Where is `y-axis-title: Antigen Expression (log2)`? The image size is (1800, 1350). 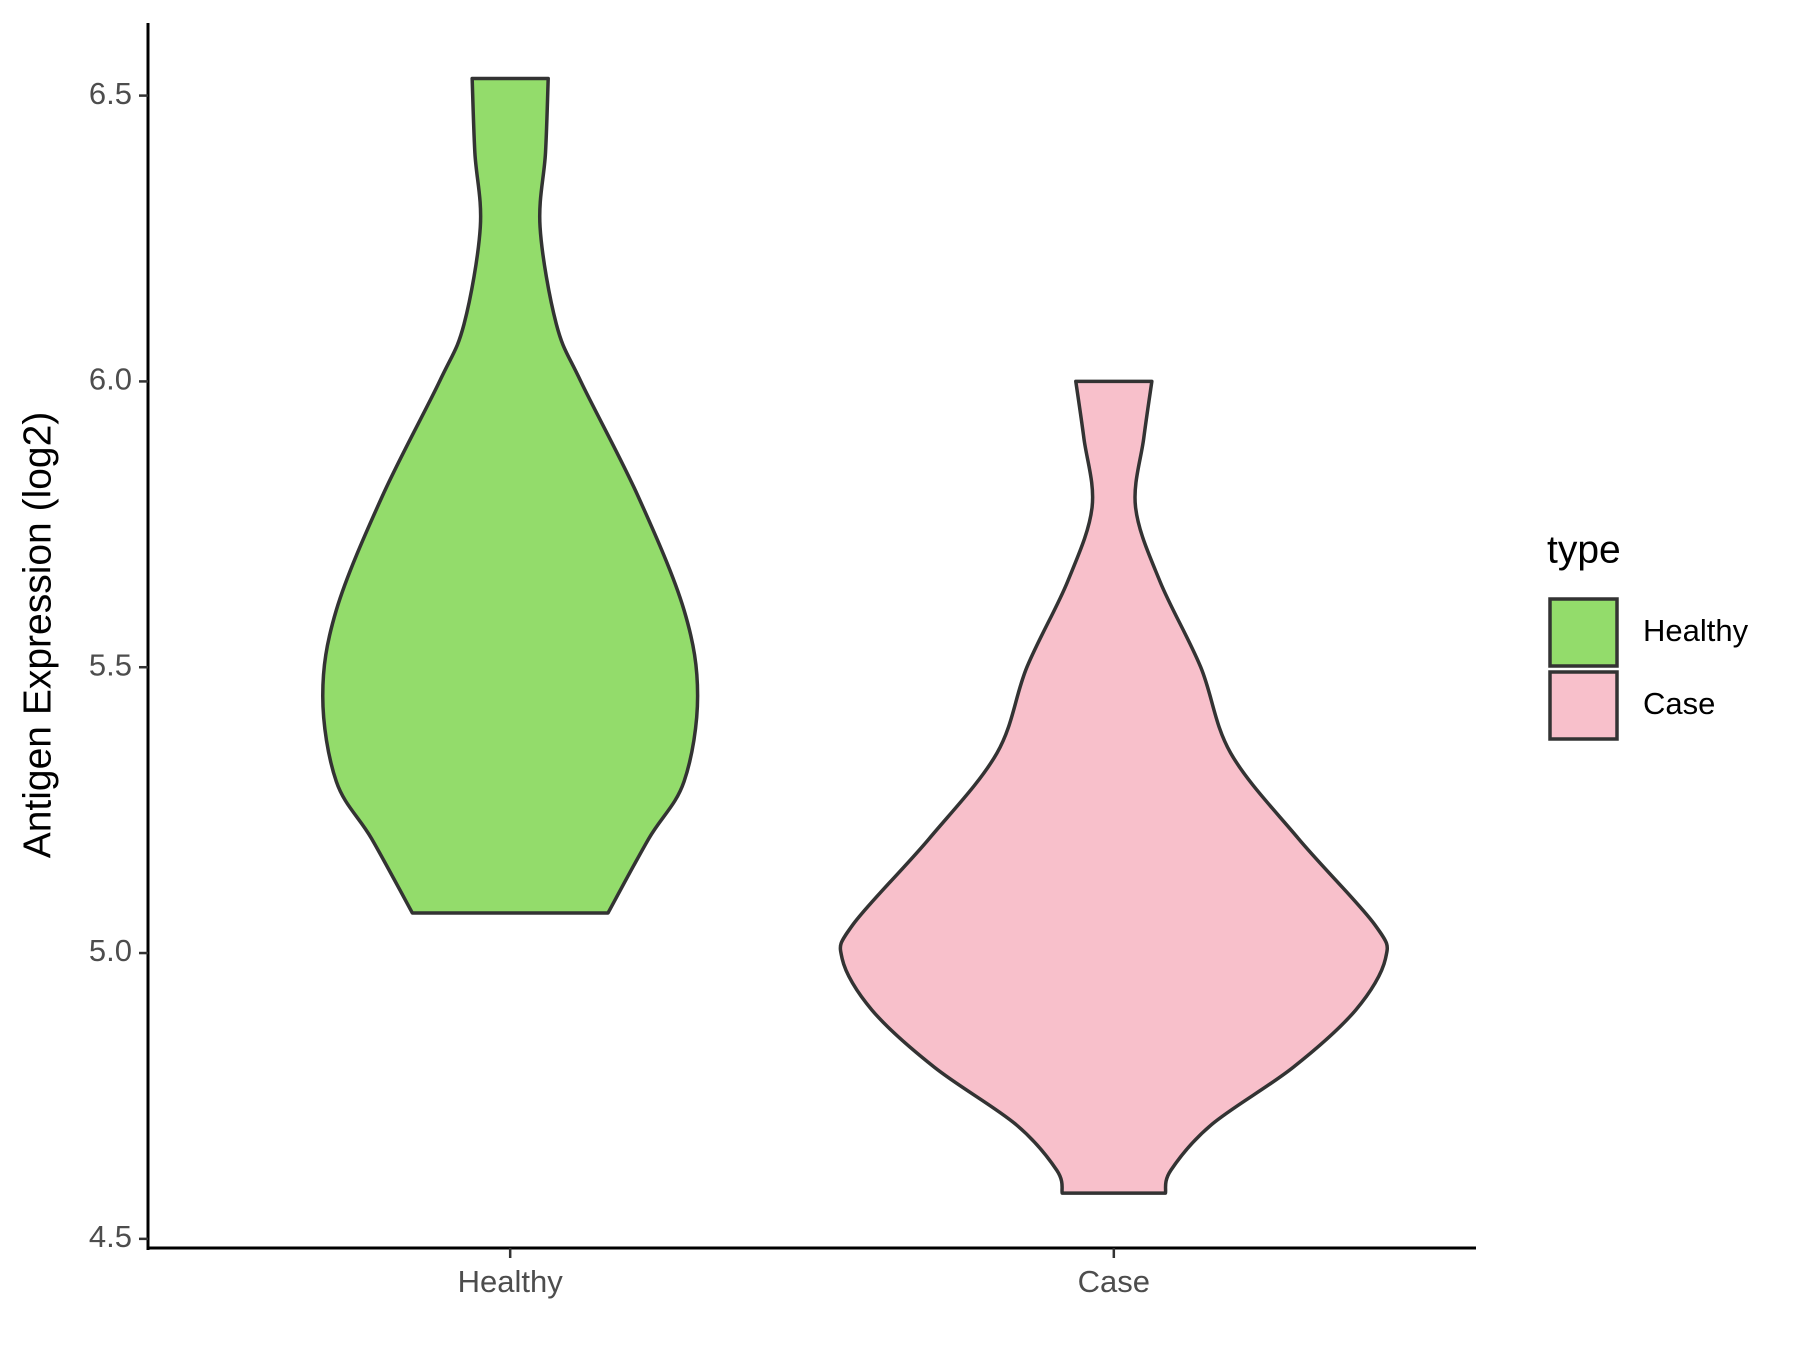 y-axis-title: Antigen Expression (log2) is located at coordinates (37, 635).